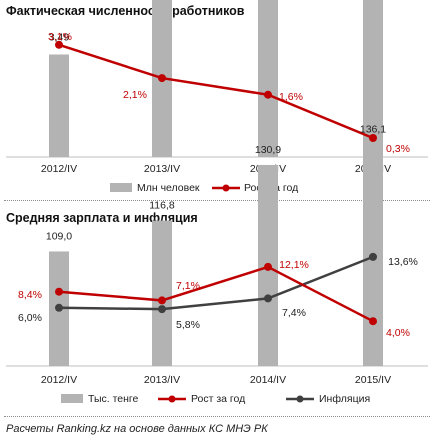 This screenshot has width=435, height=442. What do you see at coordinates (168, 188) in the screenshot?
I see `legend-bar-label: Млн человек` at bounding box center [168, 188].